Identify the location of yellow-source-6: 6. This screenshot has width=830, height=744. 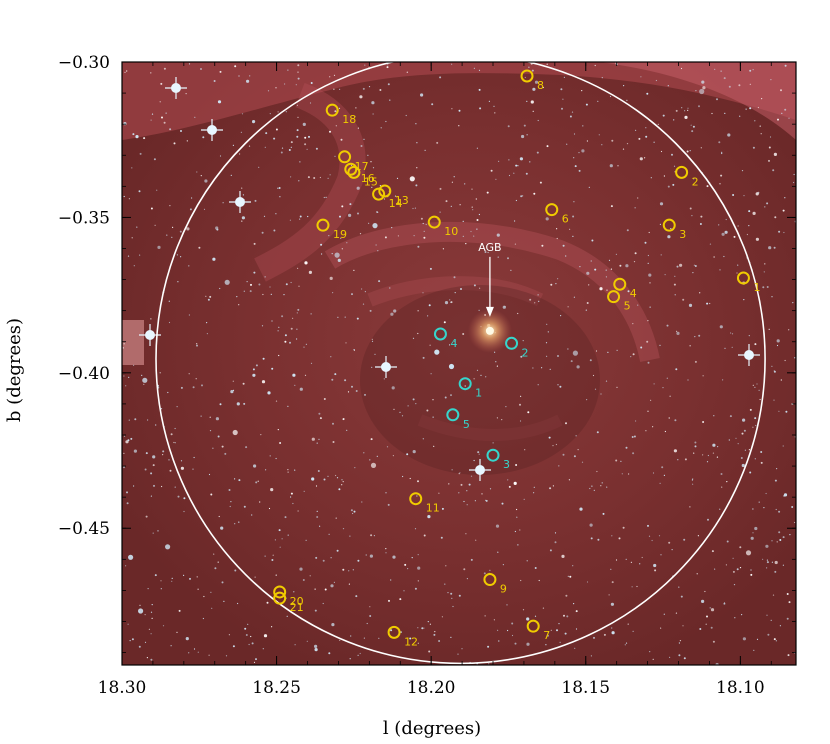
(557, 214).